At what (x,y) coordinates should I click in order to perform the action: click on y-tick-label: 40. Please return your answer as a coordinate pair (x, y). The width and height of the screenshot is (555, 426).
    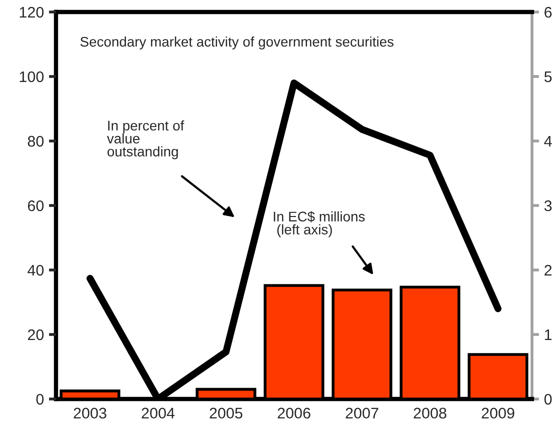
    Looking at the image, I should click on (36, 270).